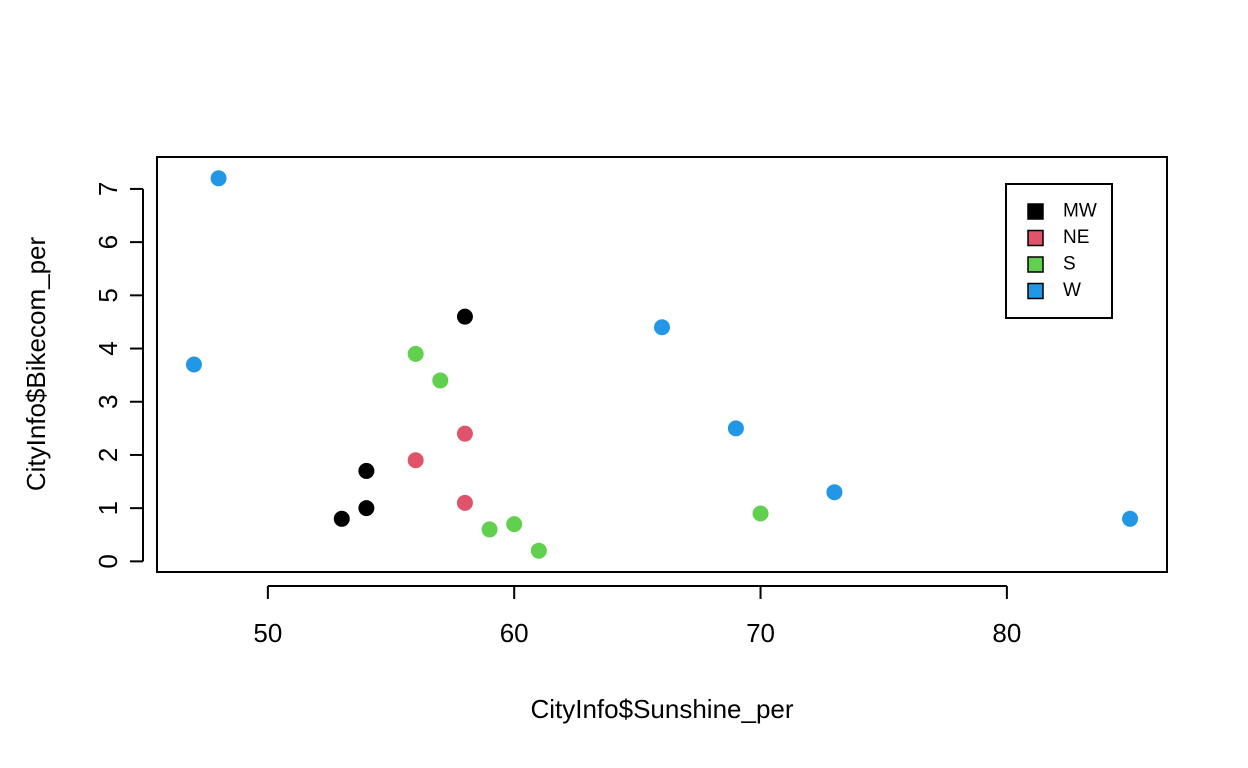 Image resolution: width=1248 pixels, height=768 pixels. I want to click on y-tick-label: 7, so click(108, 189).